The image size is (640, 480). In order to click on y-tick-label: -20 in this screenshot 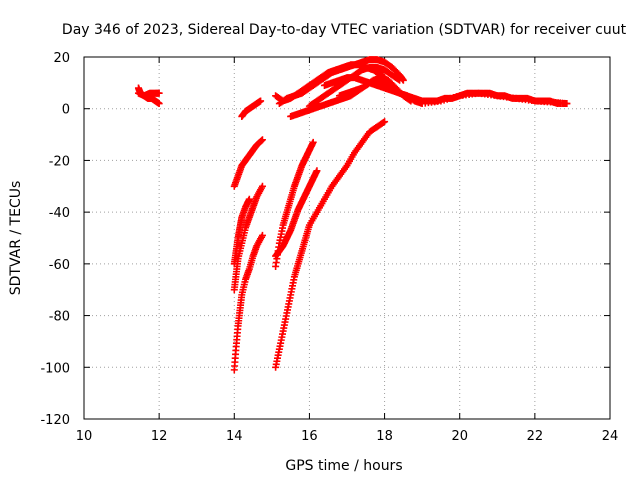, I will do `click(59, 161)`.